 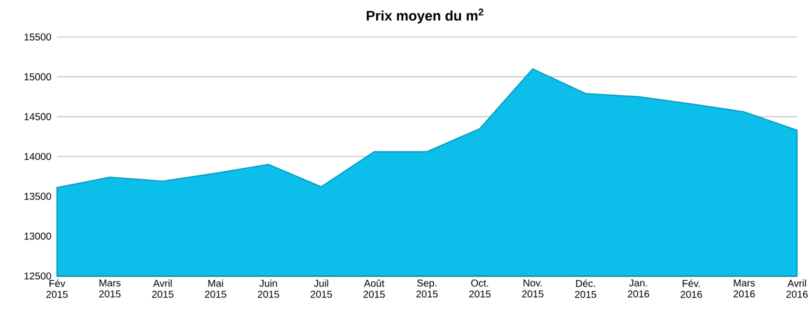 I want to click on x-tick-label: Août 2015, so click(x=374, y=289).